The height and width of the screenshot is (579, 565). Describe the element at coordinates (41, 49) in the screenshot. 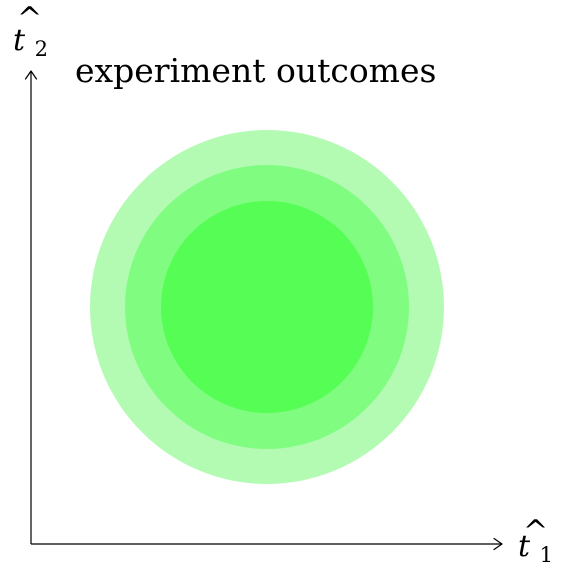

I see `y-axis-label-subscript: 2` at that location.